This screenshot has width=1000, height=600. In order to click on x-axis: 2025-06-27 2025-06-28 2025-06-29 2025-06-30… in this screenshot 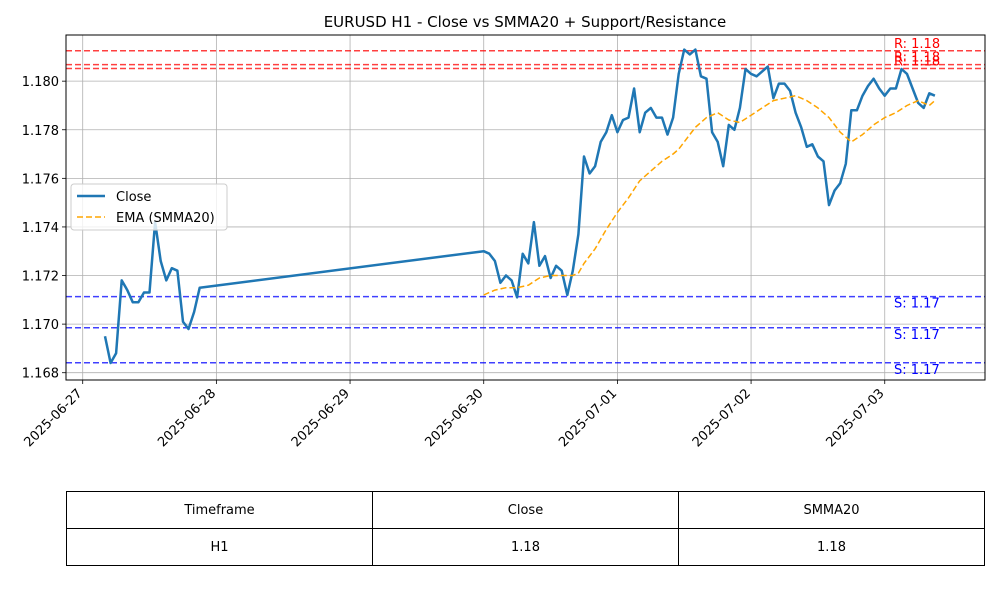, I will do `click(455, 415)`.